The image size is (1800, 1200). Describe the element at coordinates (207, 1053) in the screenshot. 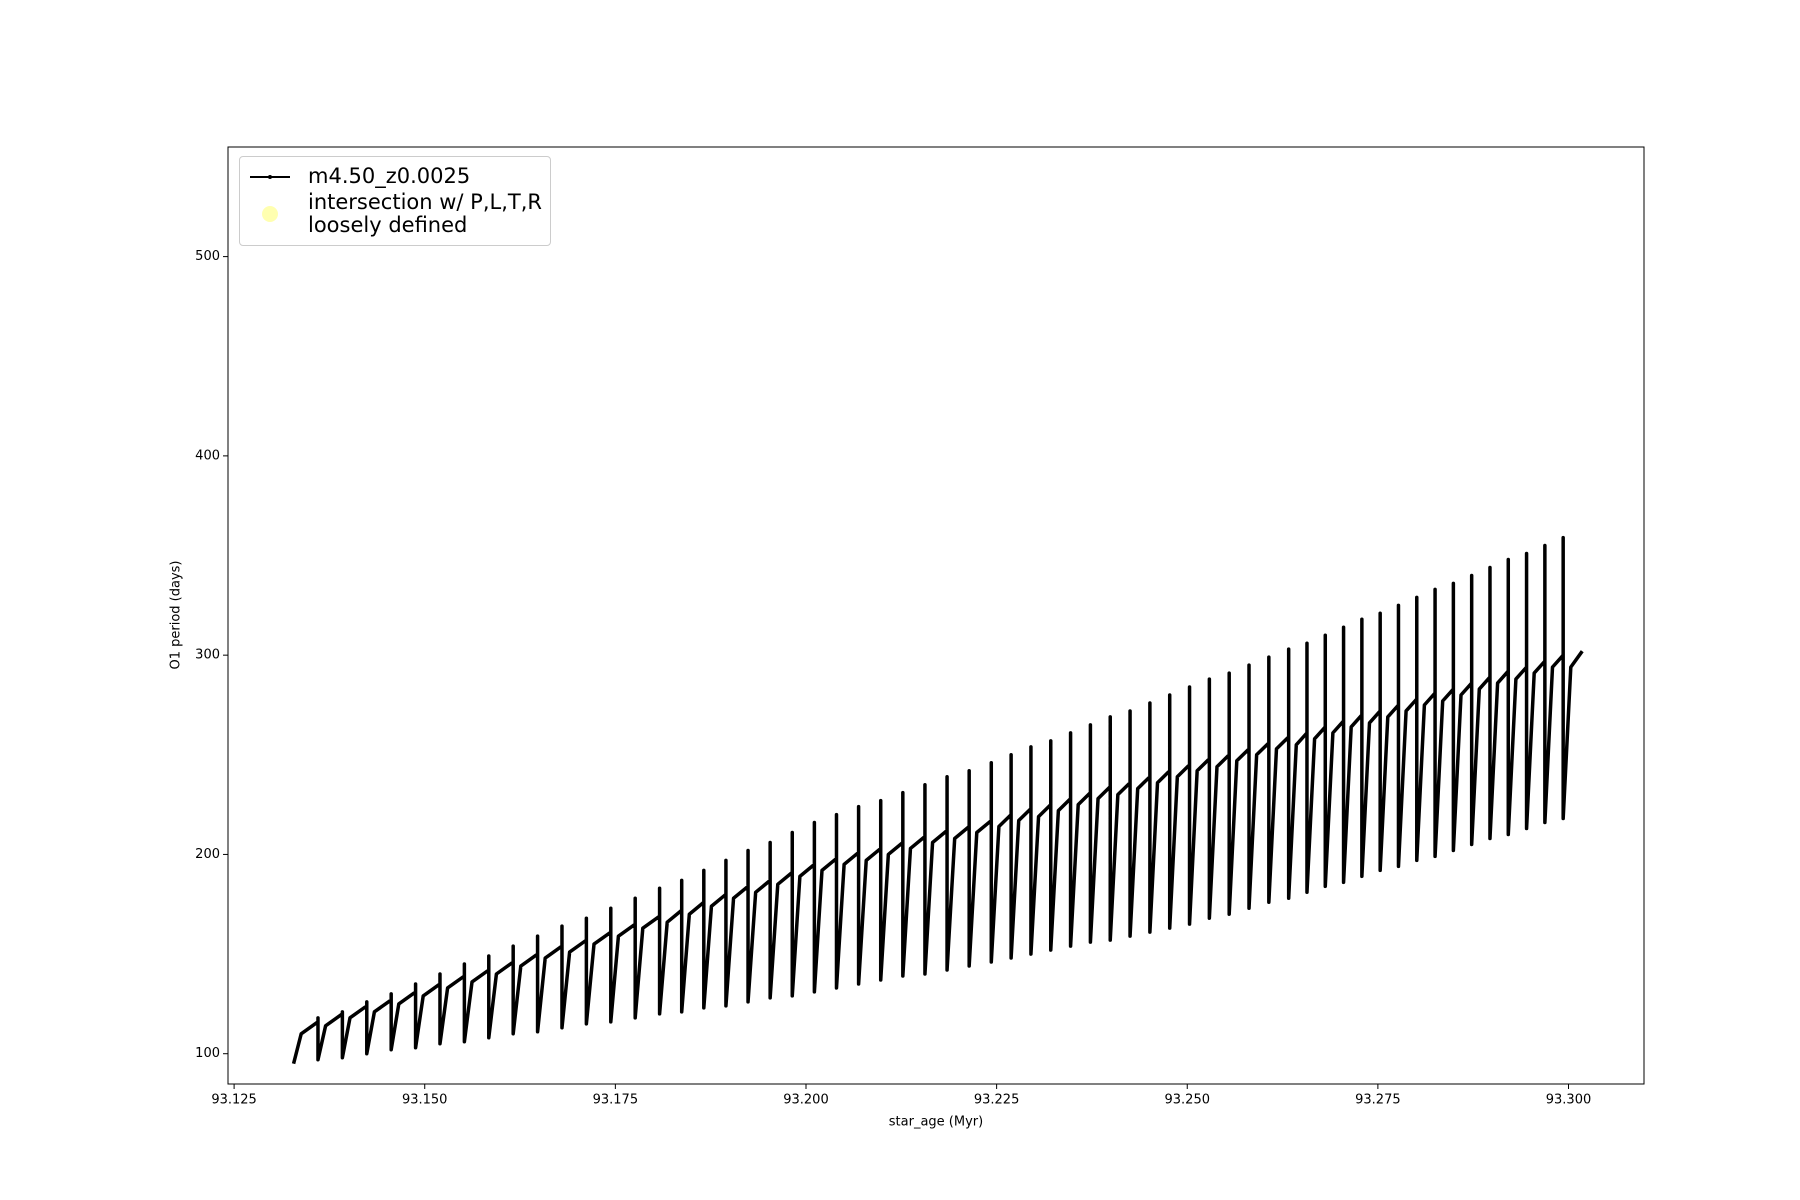

I see `y-tick-label: 100` at that location.